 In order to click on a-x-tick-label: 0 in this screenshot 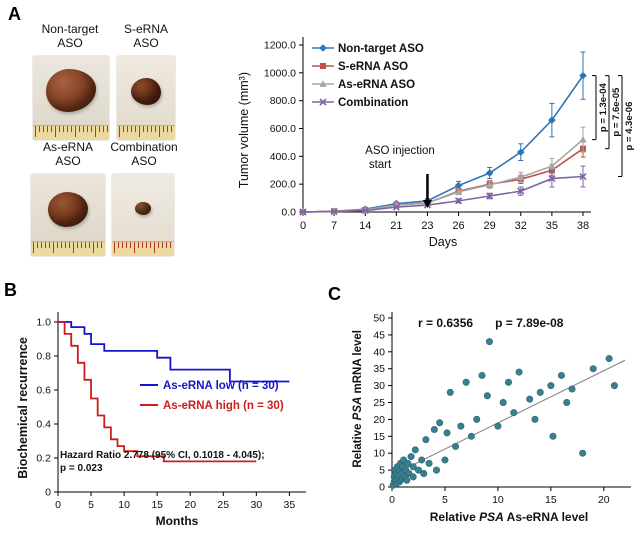, I will do `click(303, 226)`.